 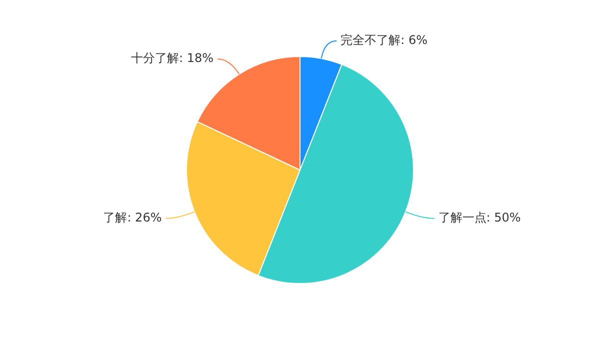 What do you see at coordinates (384, 39) in the screenshot?
I see `slice-label: 完全不了解: 6%` at bounding box center [384, 39].